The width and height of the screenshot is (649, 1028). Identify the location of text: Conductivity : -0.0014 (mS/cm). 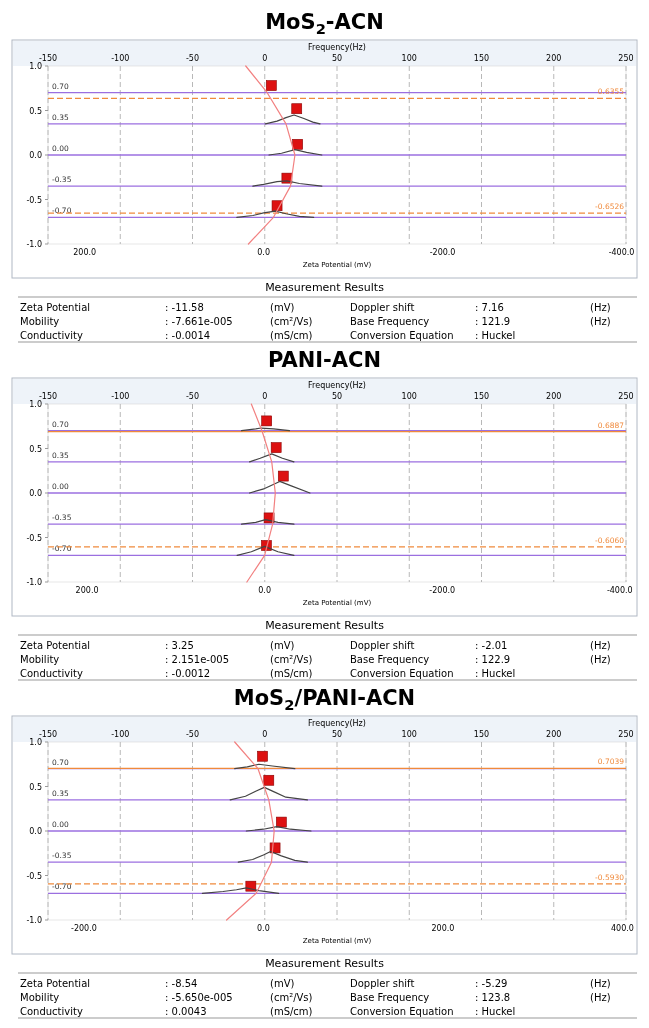
(166, 335).